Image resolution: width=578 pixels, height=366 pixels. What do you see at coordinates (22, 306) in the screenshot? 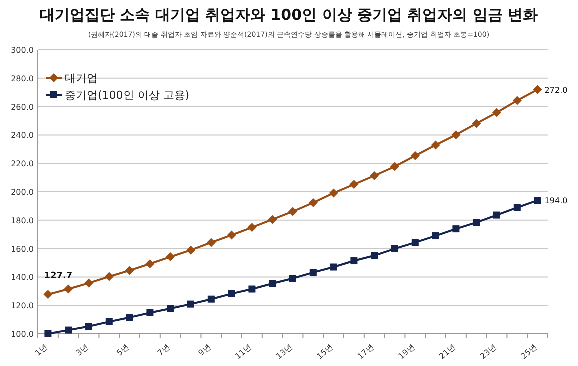
I see `y-tick-label: 120.0` at bounding box center [22, 306].